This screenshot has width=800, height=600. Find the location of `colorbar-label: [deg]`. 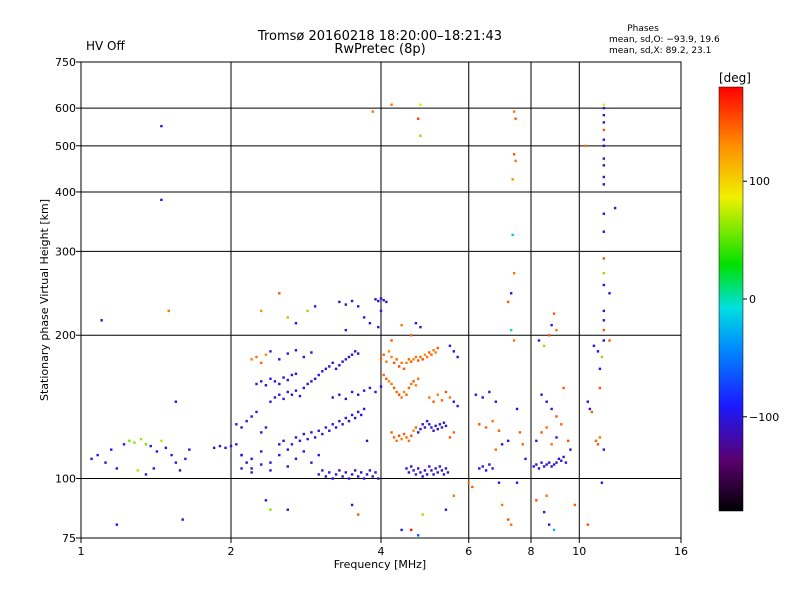

colorbar-label: [deg] is located at coordinates (735, 78).